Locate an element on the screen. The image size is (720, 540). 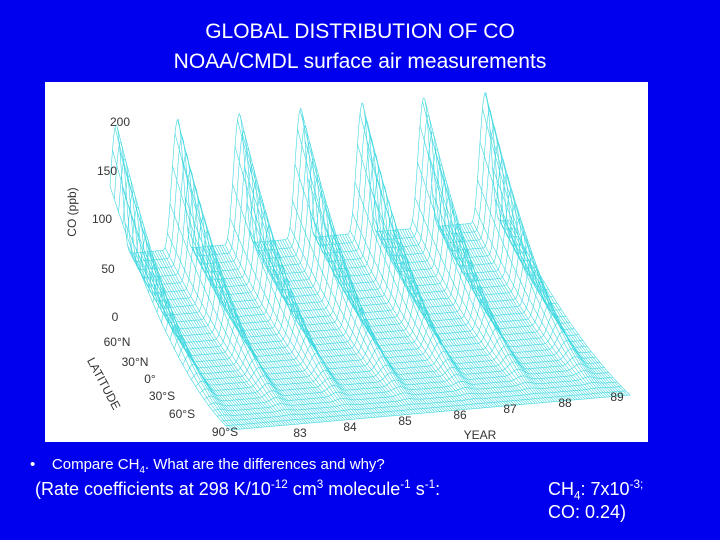
note-text: : 7x10 is located at coordinates (605, 489).